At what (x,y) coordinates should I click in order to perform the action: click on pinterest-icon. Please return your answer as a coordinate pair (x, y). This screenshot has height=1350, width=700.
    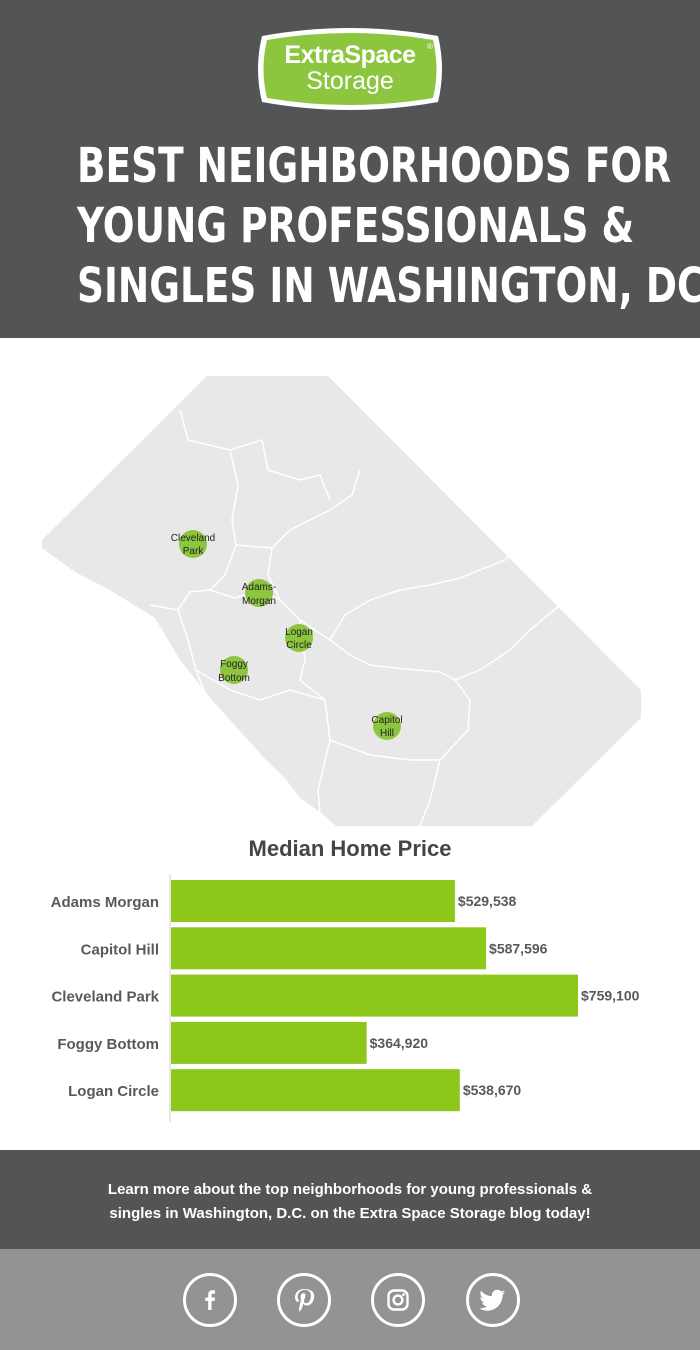
    Looking at the image, I should click on (305, 1300).